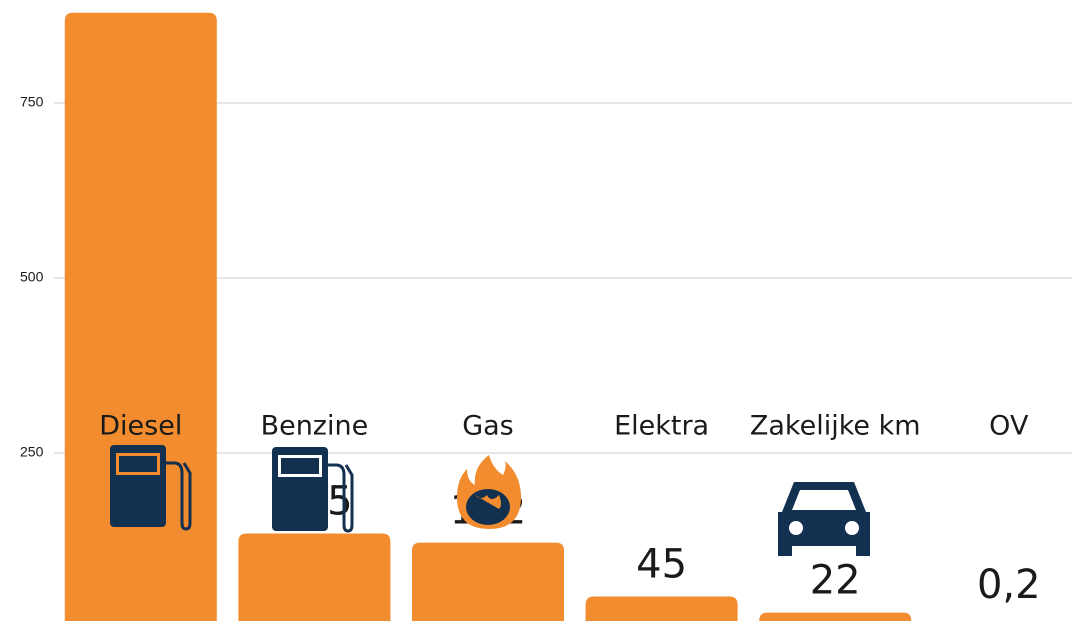 The width and height of the screenshot is (1072, 621). What do you see at coordinates (32, 102) in the screenshot?
I see `y-tick-label: 750` at bounding box center [32, 102].